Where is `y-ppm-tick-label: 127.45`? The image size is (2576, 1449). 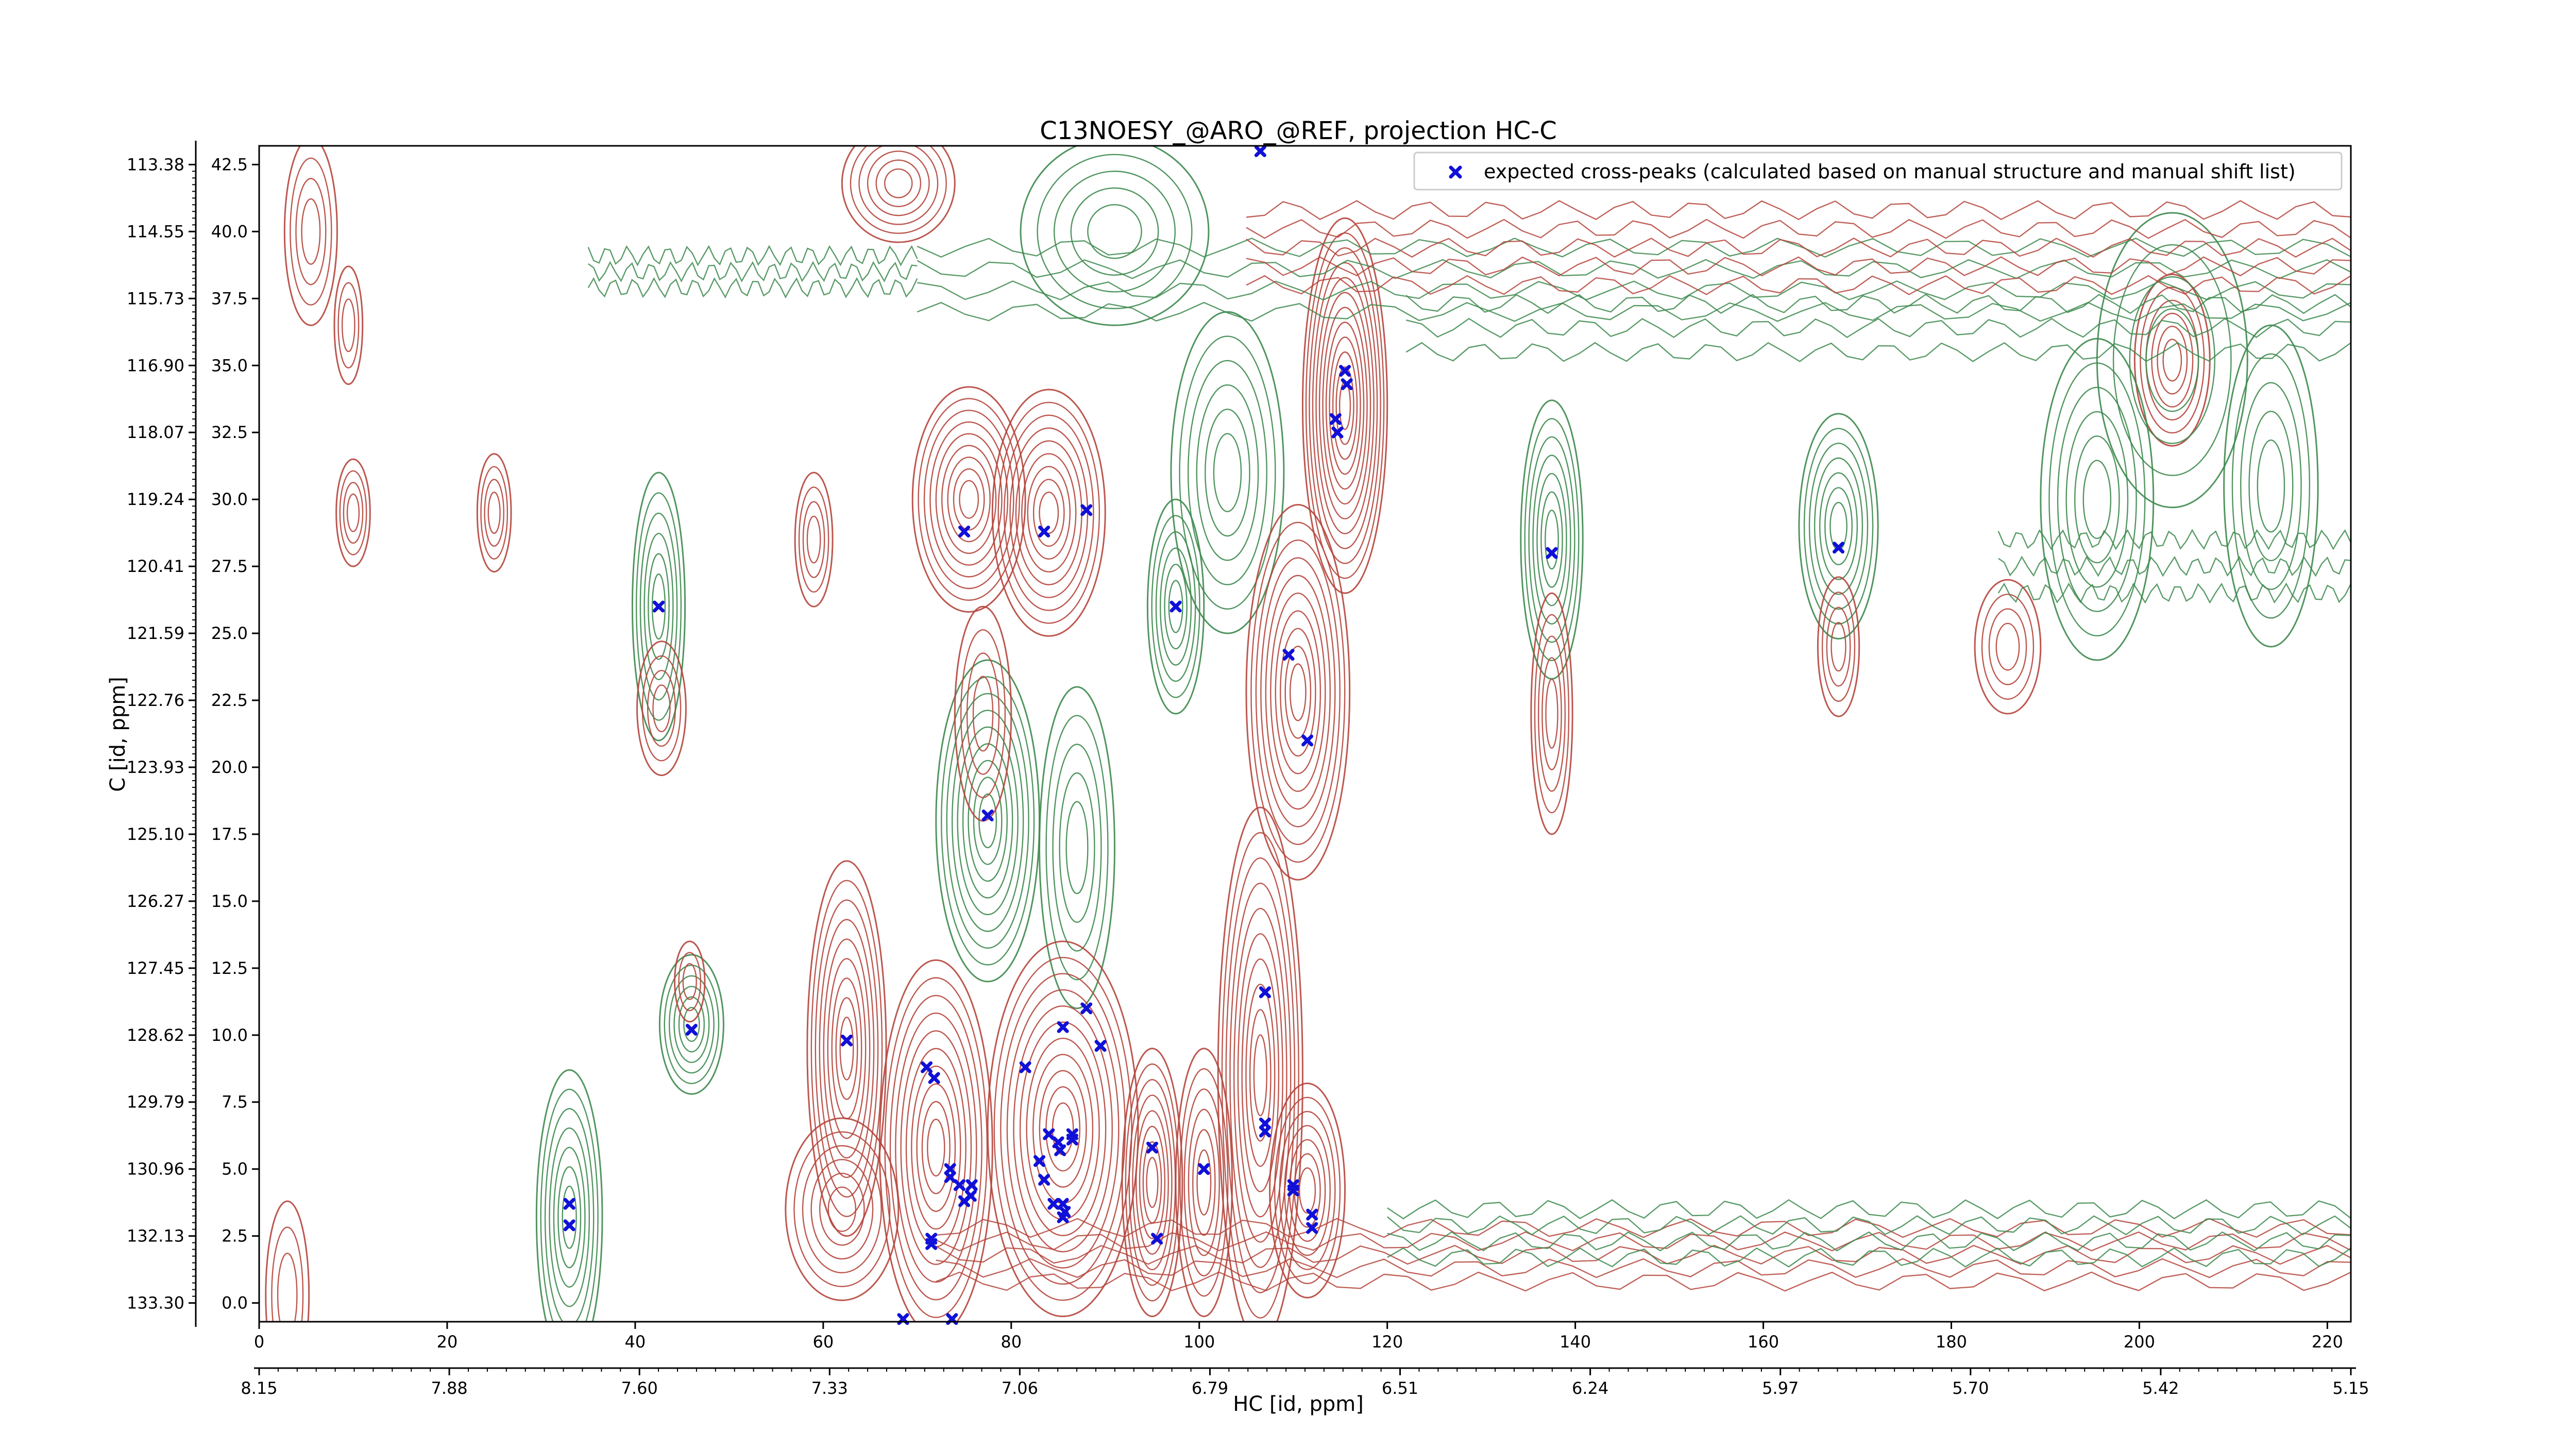
y-ppm-tick-label: 127.45 is located at coordinates (155, 968).